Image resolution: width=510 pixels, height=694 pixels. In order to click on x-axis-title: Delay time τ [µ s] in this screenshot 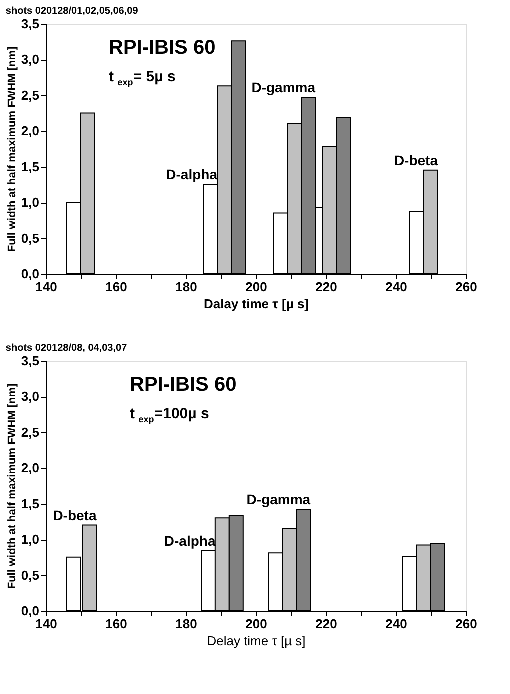, I will do `click(256, 641)`.